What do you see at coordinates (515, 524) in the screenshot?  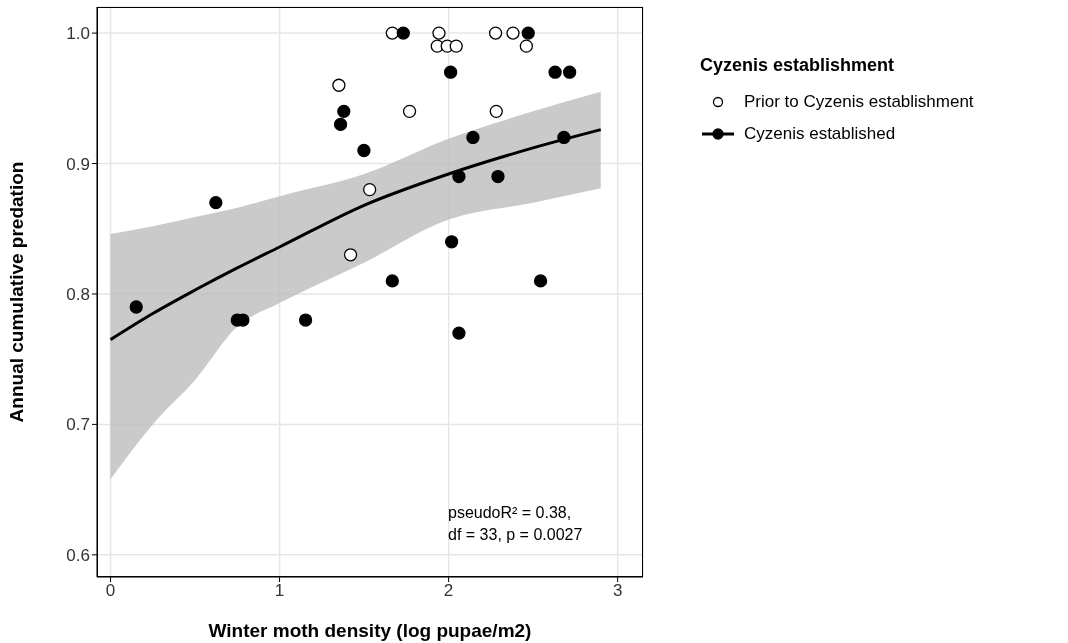 I see `annotation: pseudoR² = 0.38, df = 33, p = 0.0027` at bounding box center [515, 524].